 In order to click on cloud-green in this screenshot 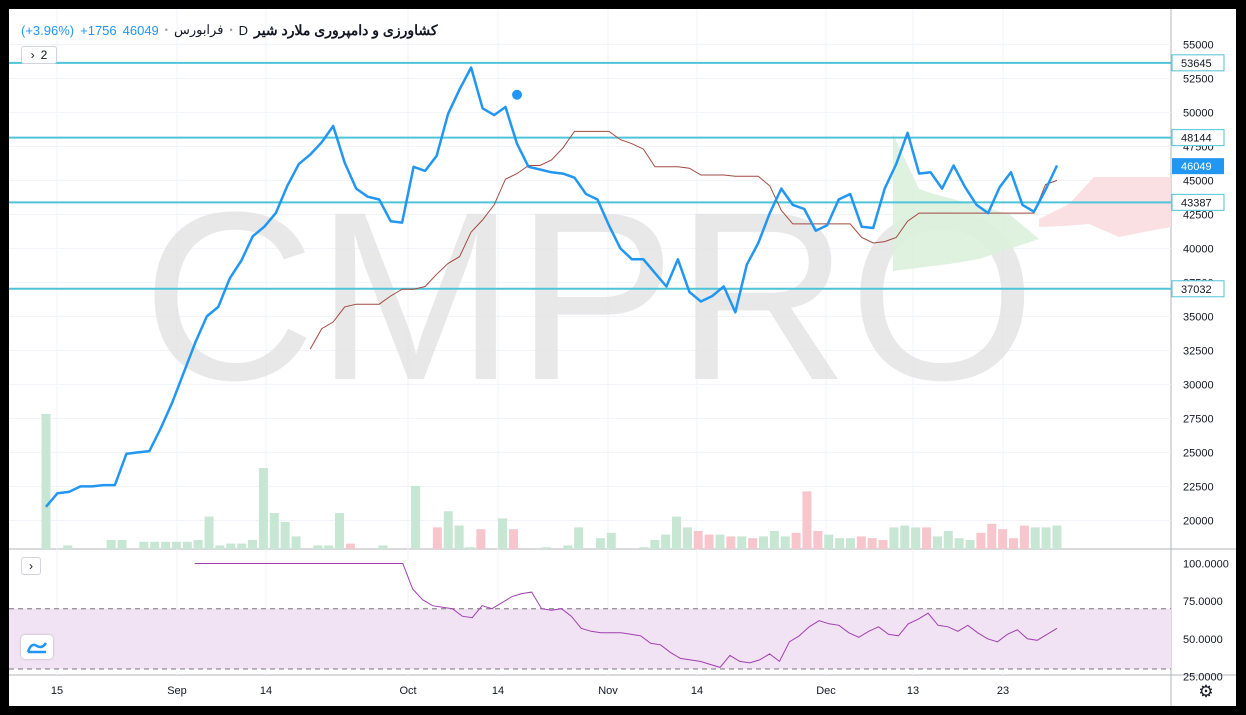, I will do `click(966, 202)`.